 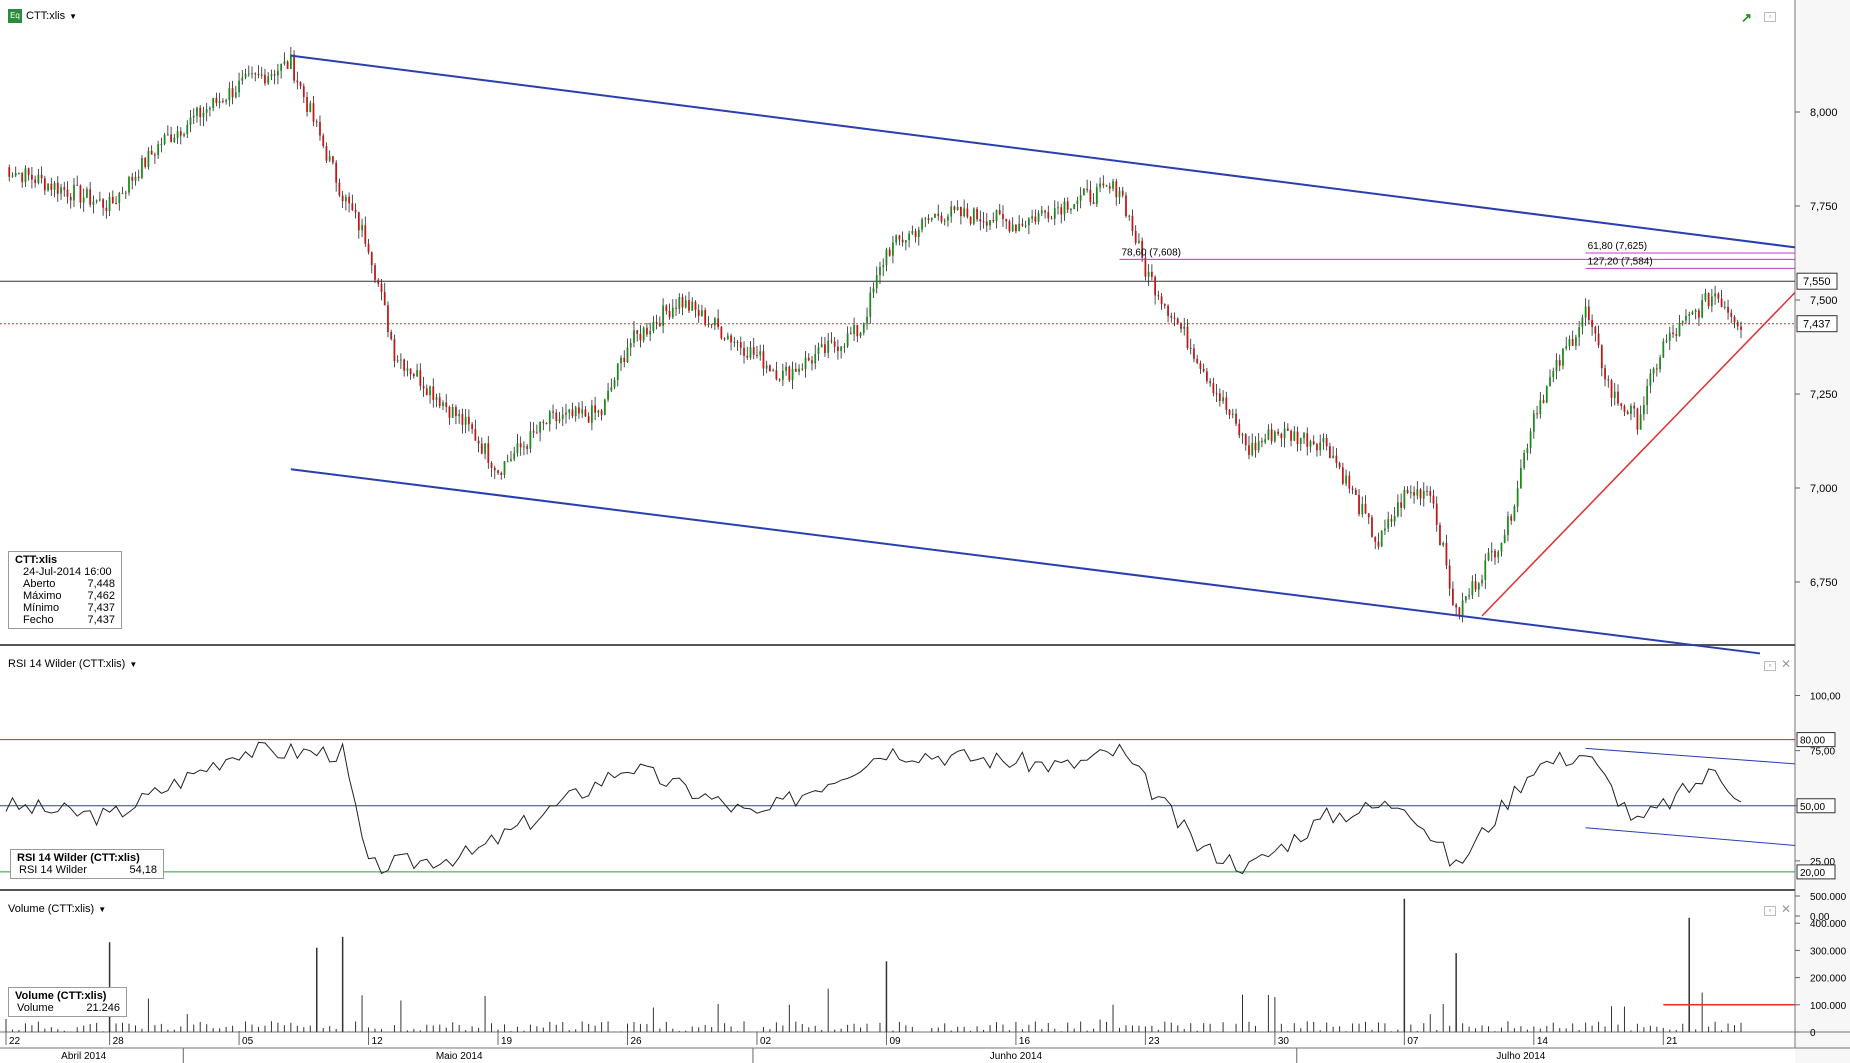 I want to click on volume-tick-label: 400.000, so click(x=1828, y=924).